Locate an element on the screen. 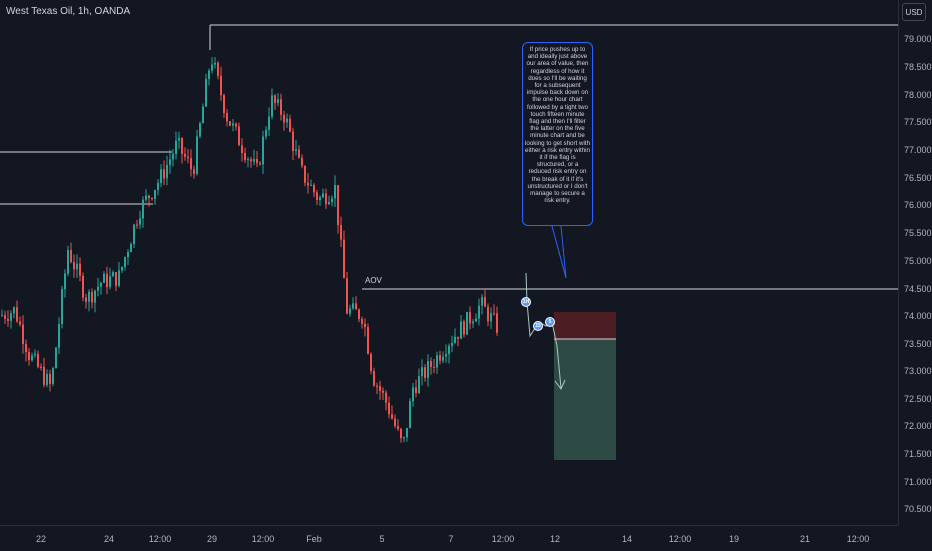 The width and height of the screenshot is (932, 551). marker-1h: 1H is located at coordinates (526, 302).